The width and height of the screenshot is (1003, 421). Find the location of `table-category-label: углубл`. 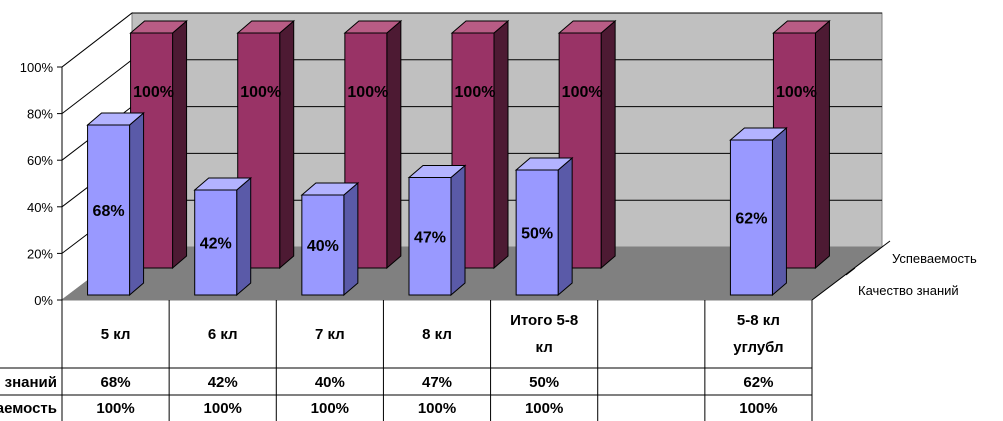

table-category-label: углубл is located at coordinates (758, 347).